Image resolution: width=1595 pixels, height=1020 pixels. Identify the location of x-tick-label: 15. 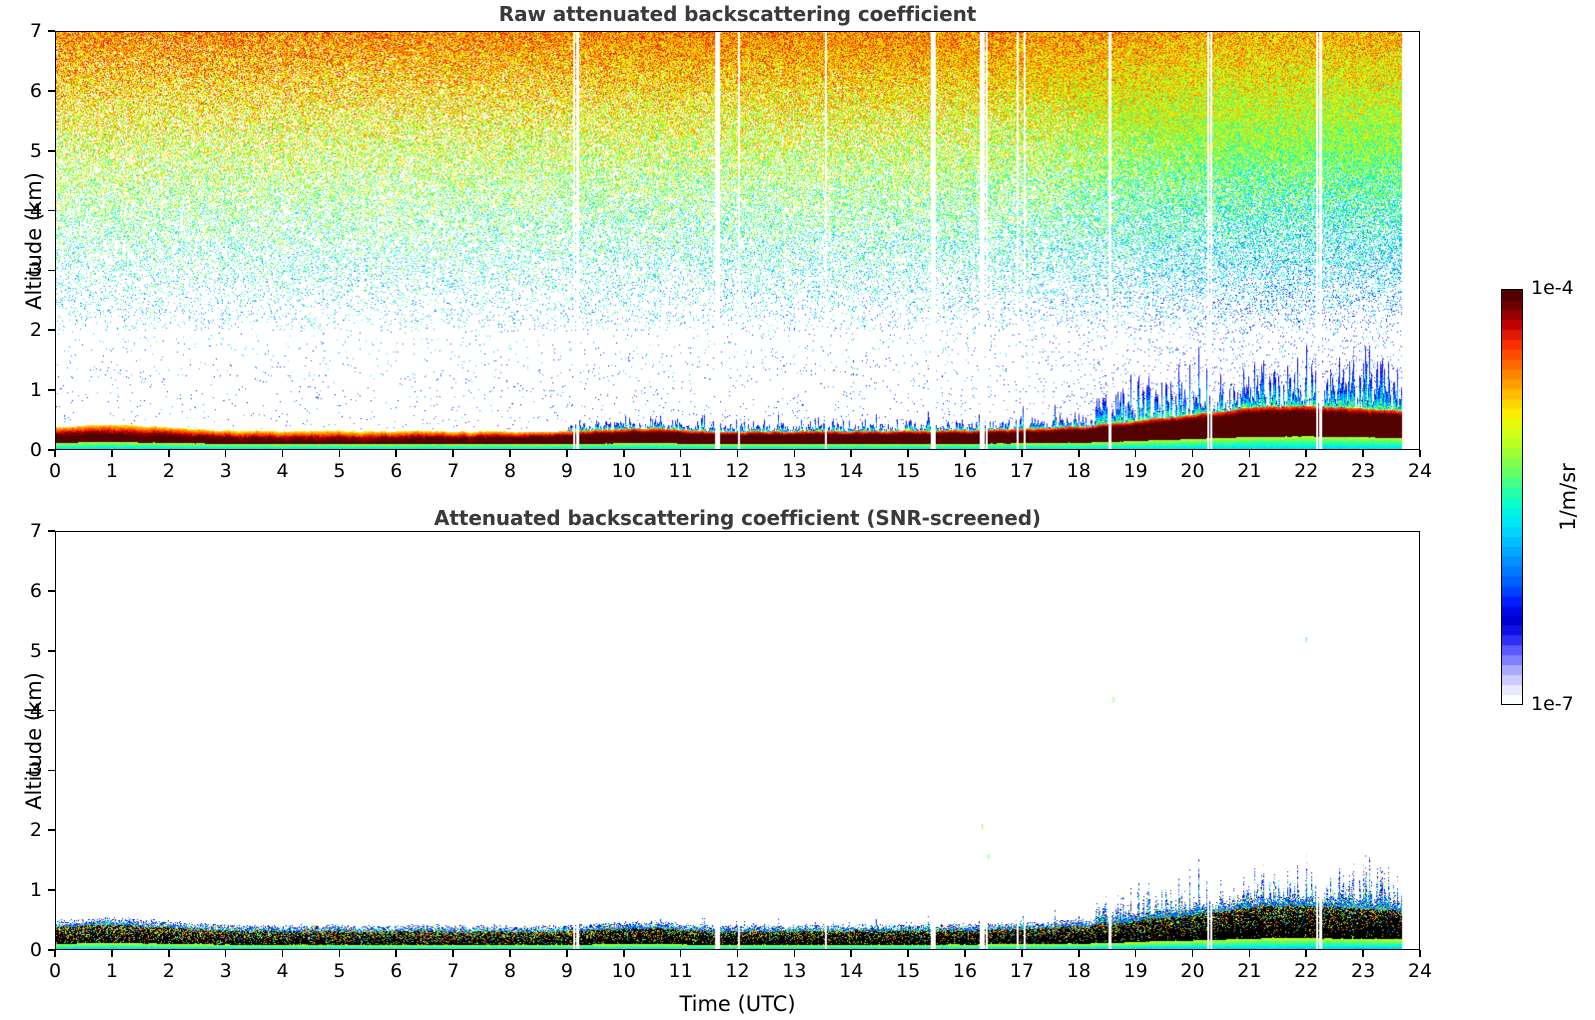
(908, 471).